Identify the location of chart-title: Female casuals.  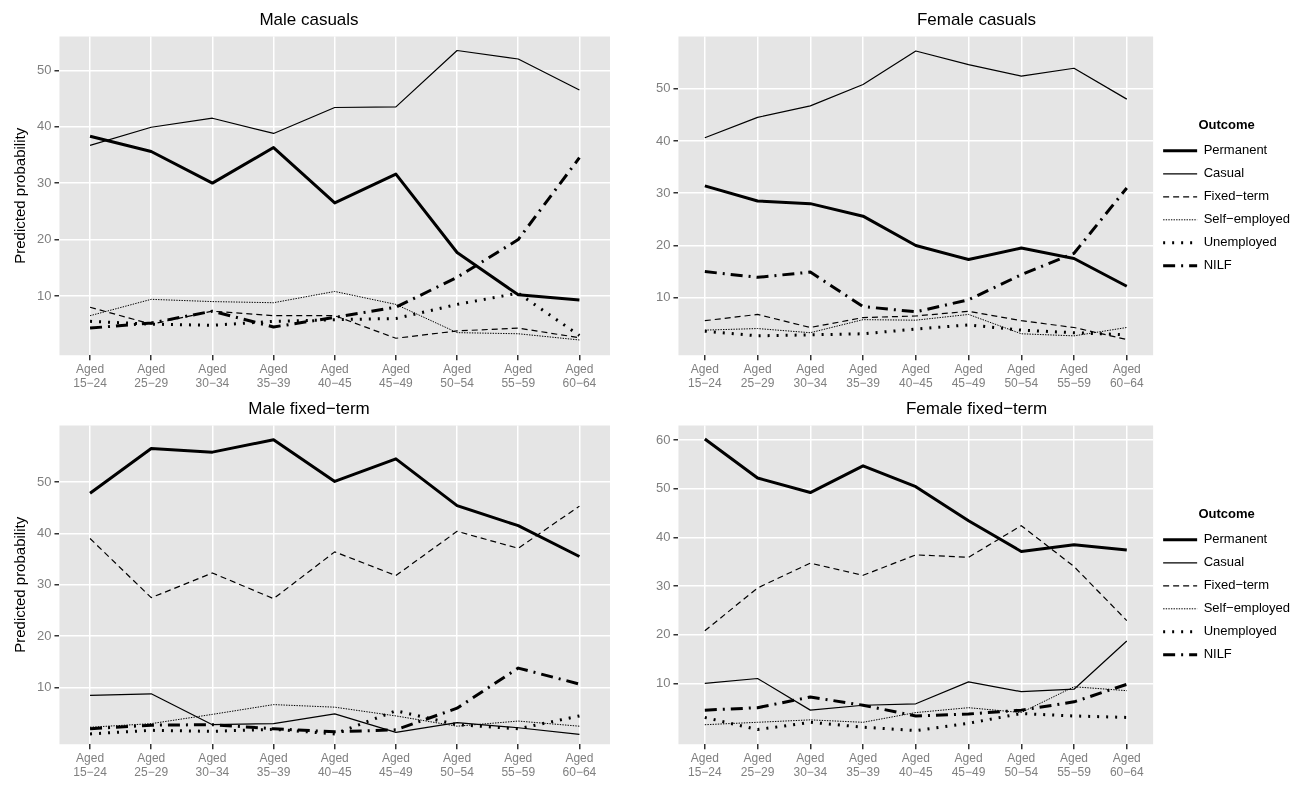
(976, 19).